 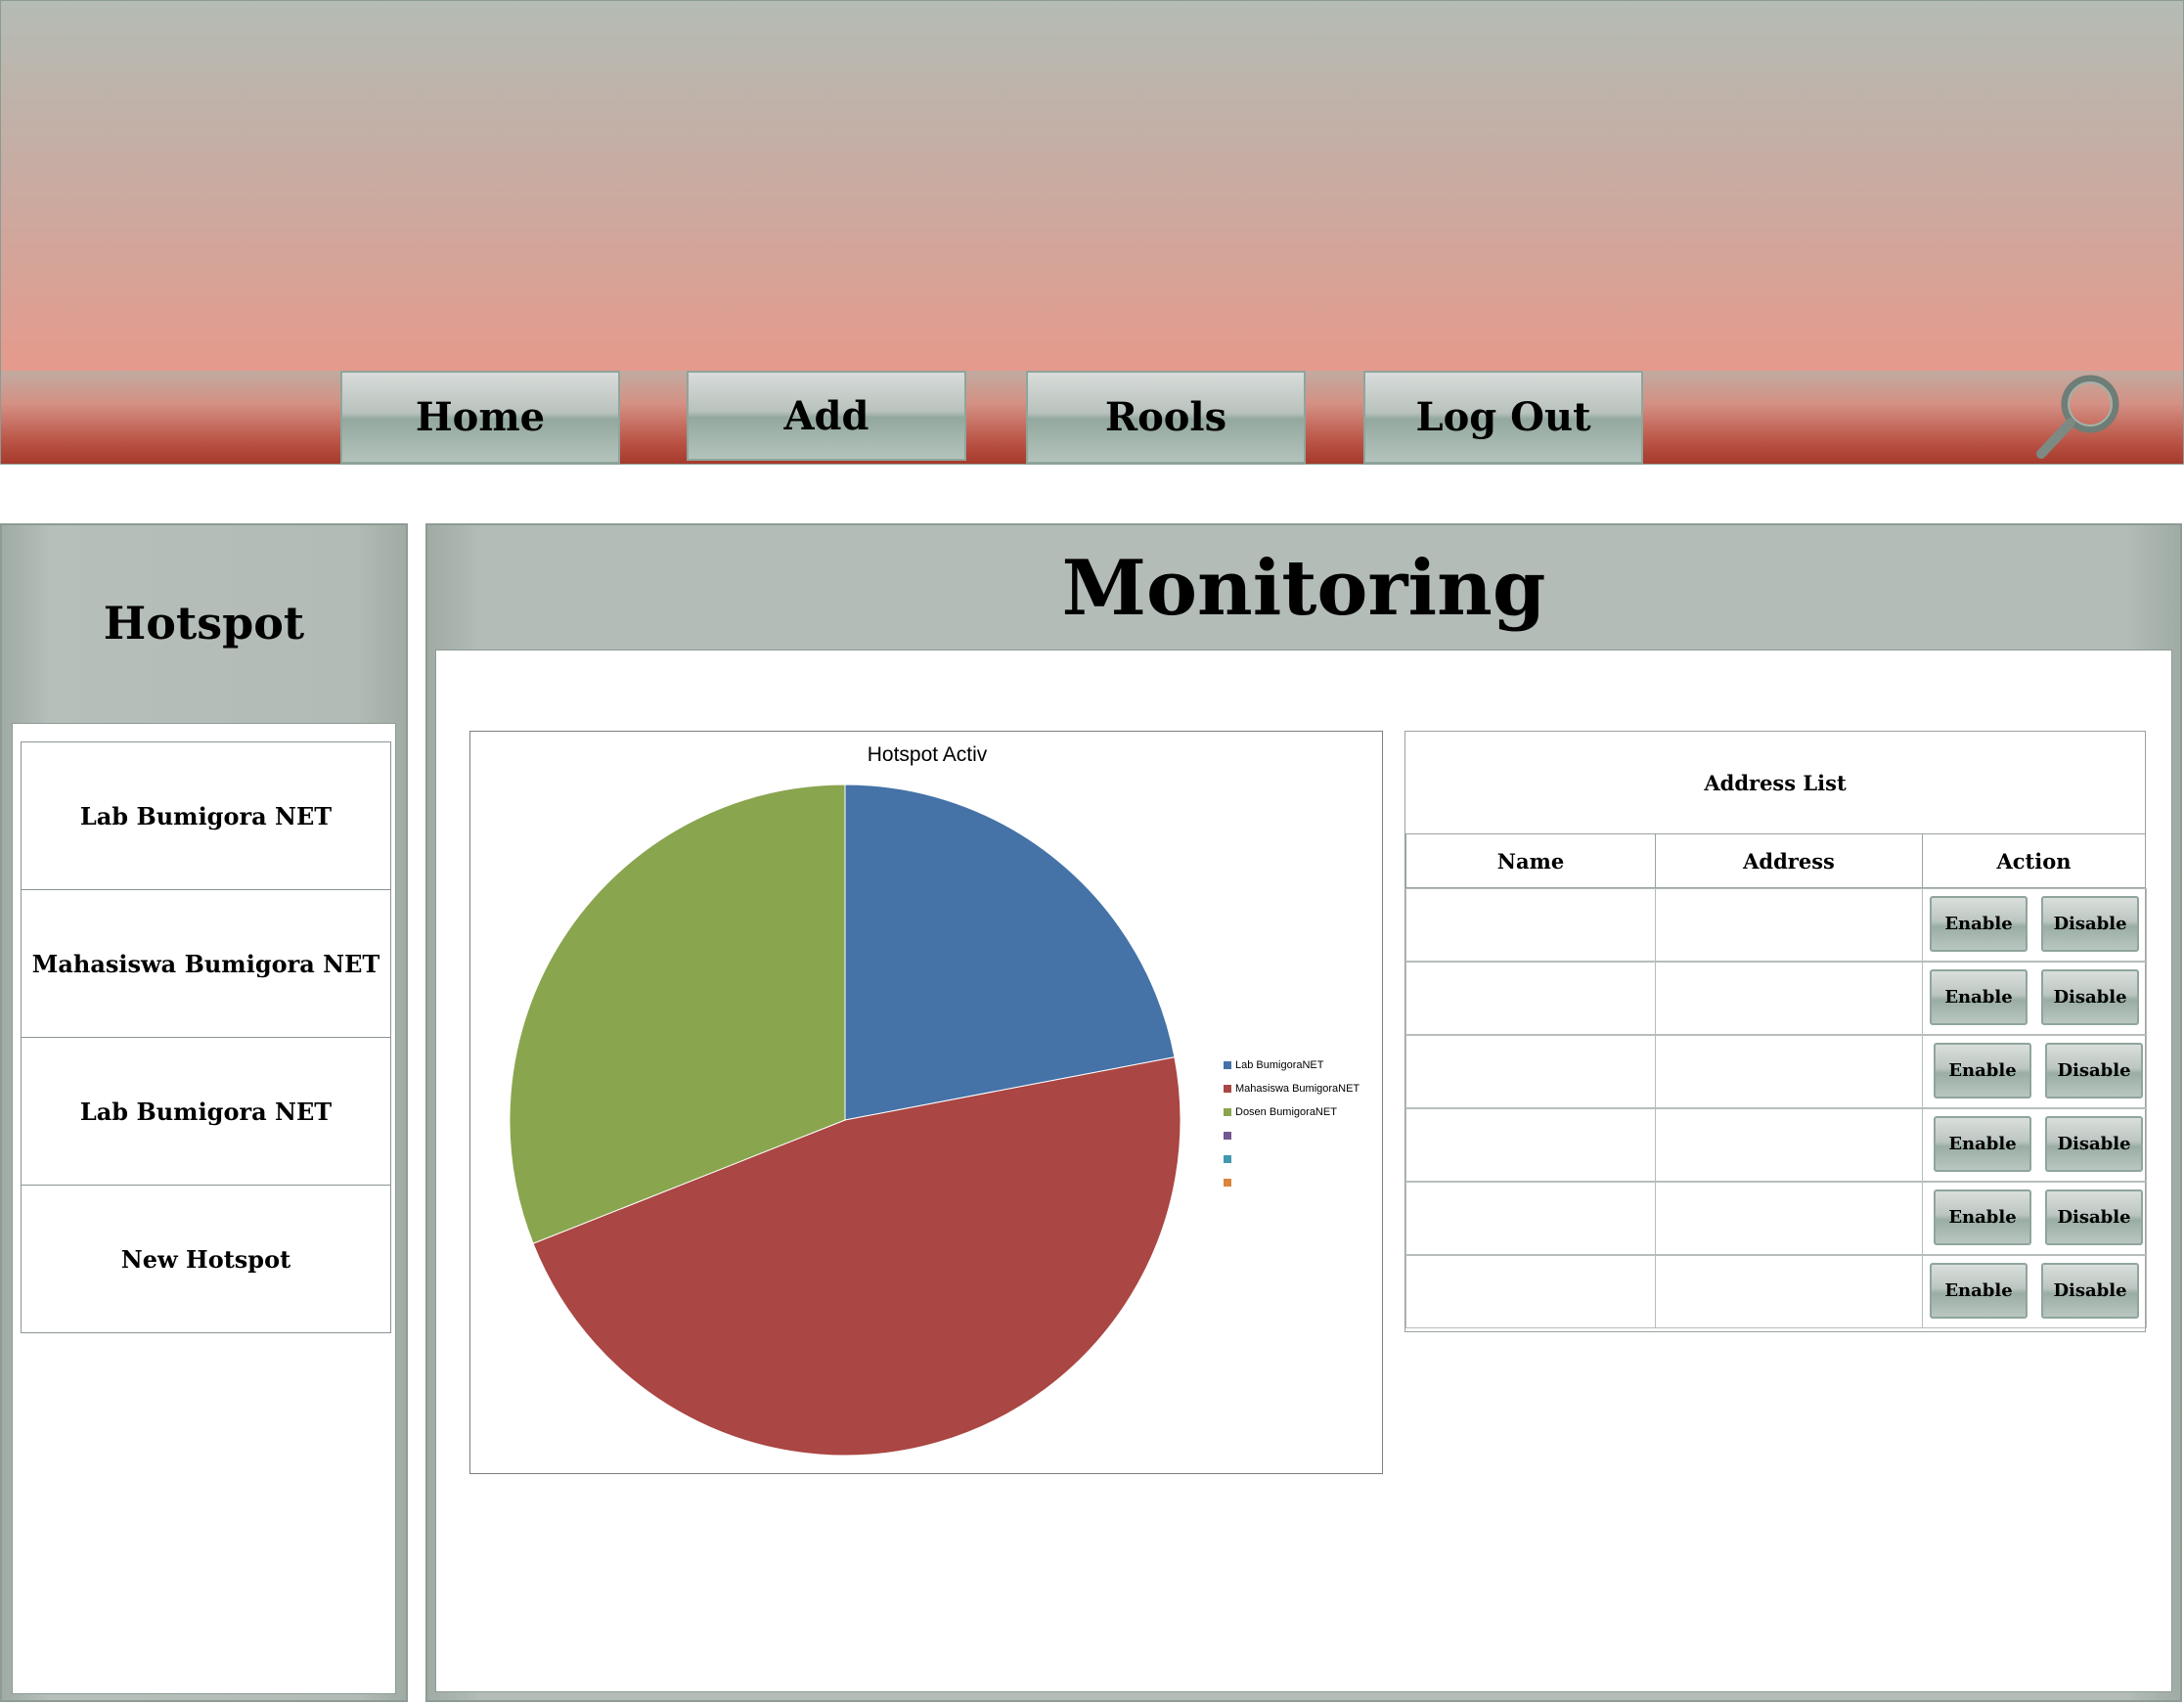 I want to click on nav-bar: Home Add Rools Log Out, so click(x=1092, y=418).